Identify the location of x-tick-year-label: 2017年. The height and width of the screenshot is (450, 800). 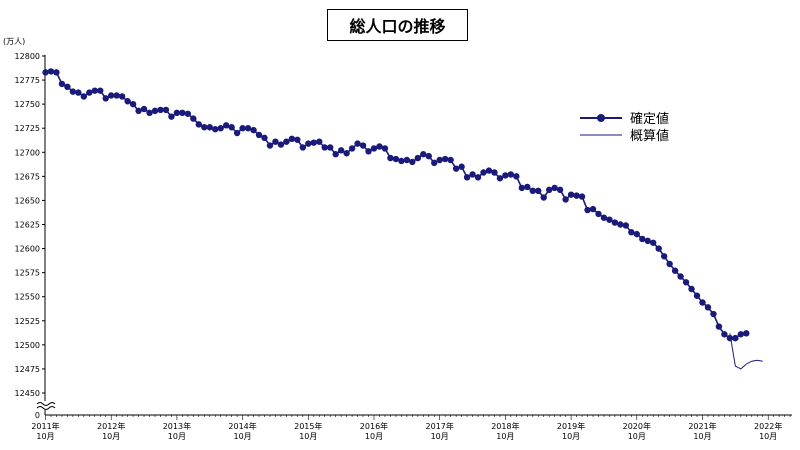
(440, 426).